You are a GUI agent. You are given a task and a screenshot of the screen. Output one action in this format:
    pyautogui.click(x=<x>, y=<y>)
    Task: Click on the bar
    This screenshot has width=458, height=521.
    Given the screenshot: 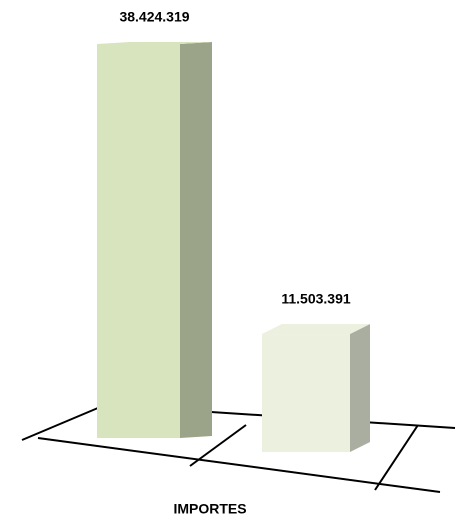 What is the action you would take?
    pyautogui.click(x=316, y=388)
    